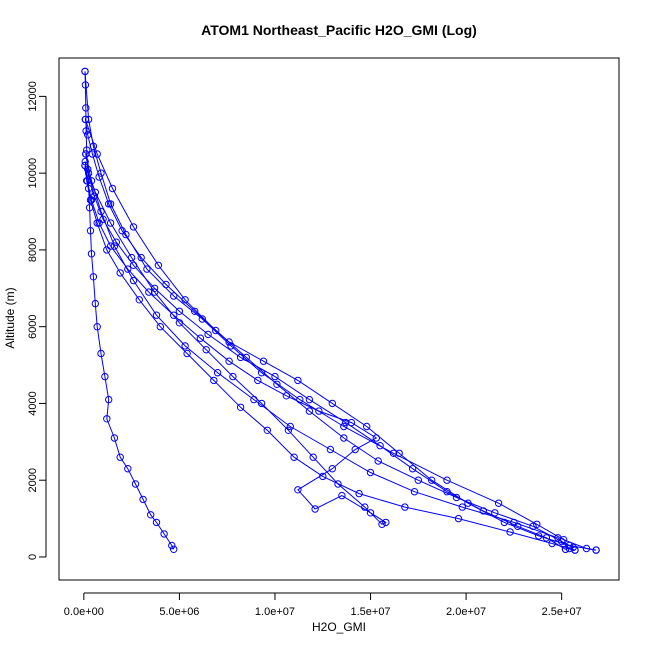 The image size is (650, 655). I want to click on y-tick-label: 8000, so click(33, 250).